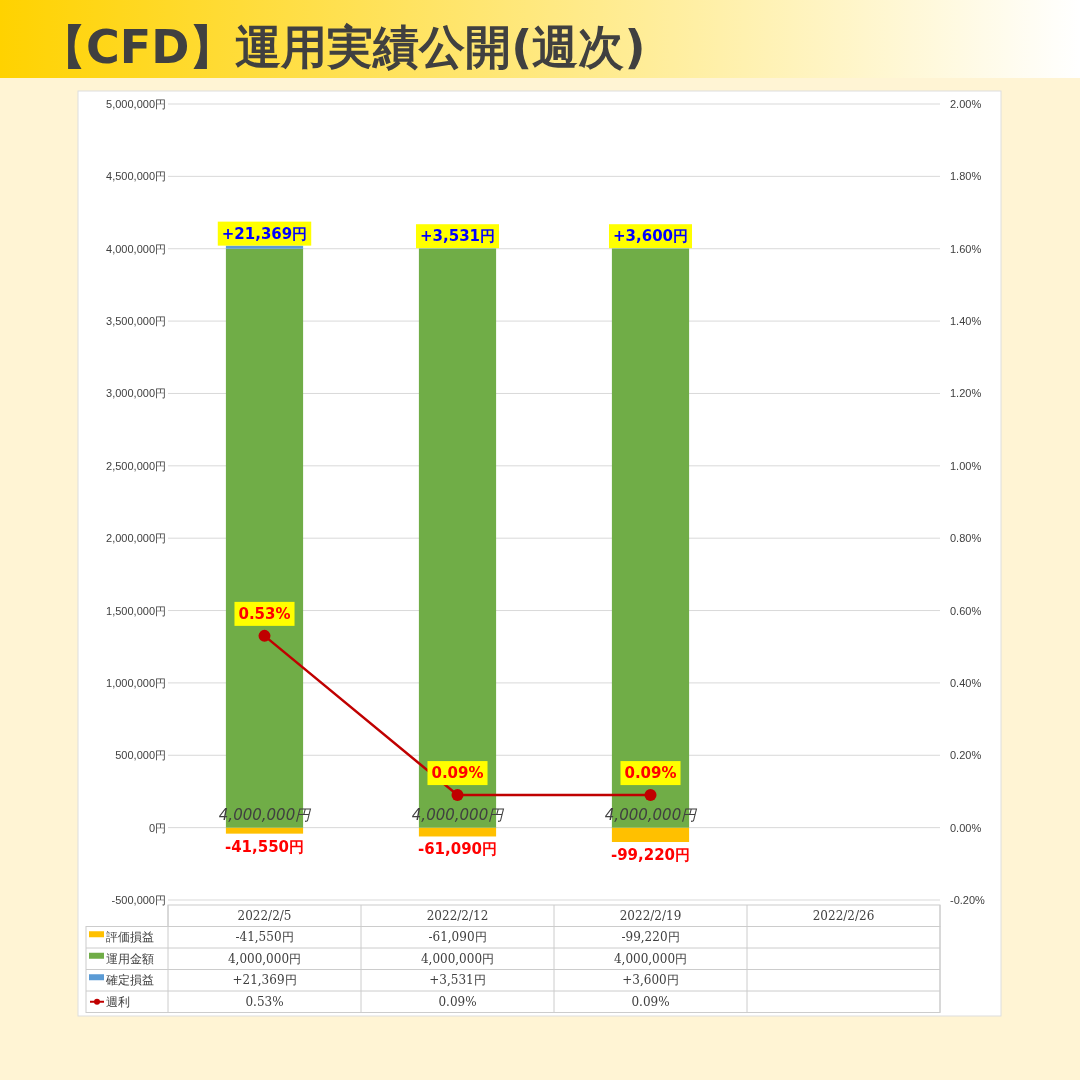 This screenshot has width=1080, height=1080. I want to click on y2-tick-label: -0.20%, so click(968, 900).